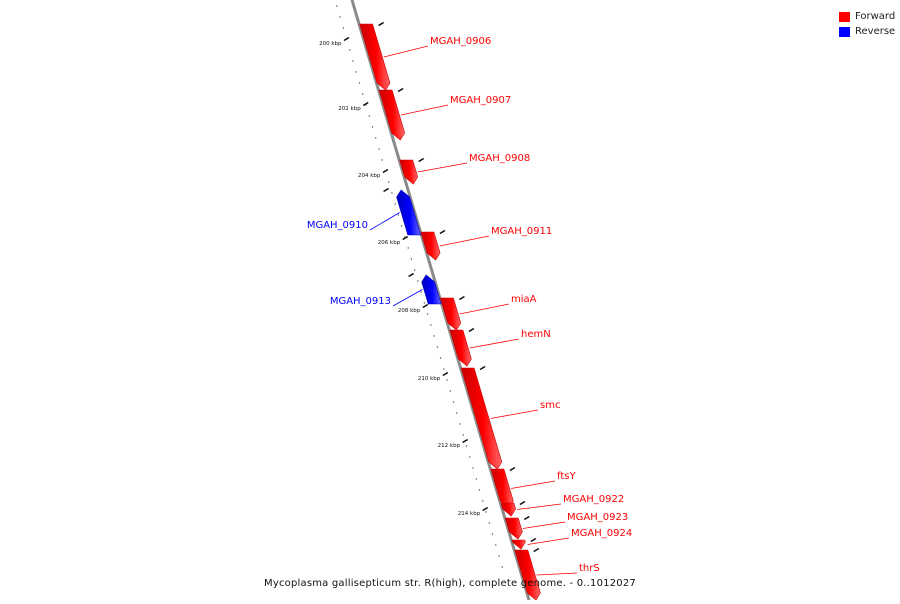 The width and height of the screenshot is (900, 604). I want to click on gene-mgah_0913-feature, so click(431, 289).